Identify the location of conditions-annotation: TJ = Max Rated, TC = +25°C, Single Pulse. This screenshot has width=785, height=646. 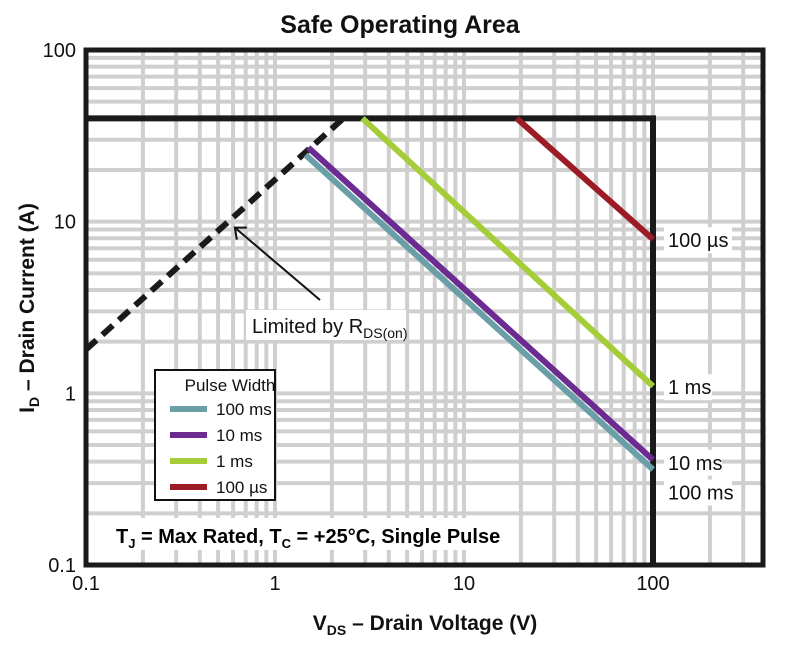
(305, 534).